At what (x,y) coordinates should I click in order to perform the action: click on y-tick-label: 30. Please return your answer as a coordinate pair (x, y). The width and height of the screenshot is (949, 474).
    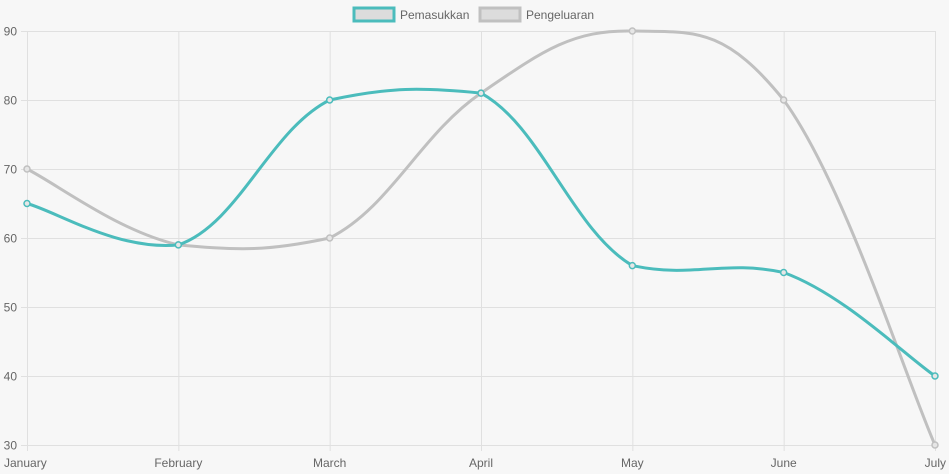
    Looking at the image, I should click on (11, 446).